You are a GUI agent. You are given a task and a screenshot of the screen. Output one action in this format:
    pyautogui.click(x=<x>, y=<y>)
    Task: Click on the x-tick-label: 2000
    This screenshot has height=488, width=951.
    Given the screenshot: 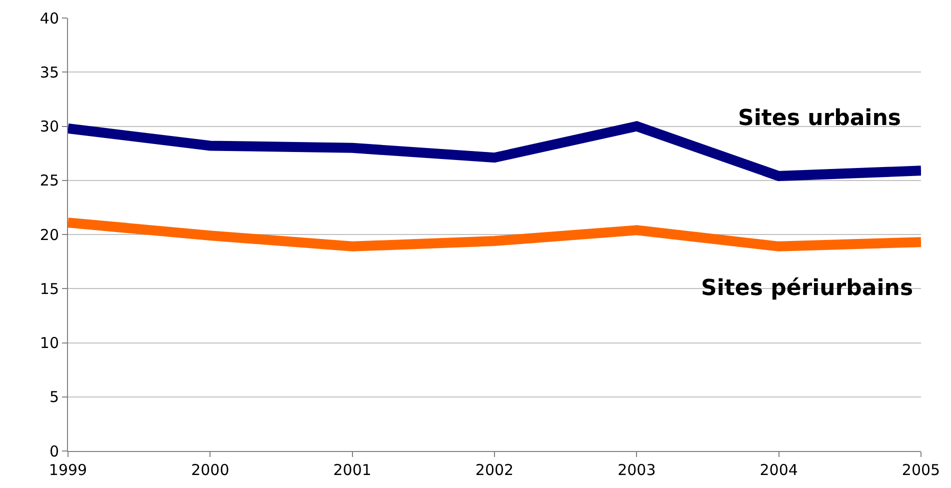 What is the action you would take?
    pyautogui.click(x=210, y=470)
    